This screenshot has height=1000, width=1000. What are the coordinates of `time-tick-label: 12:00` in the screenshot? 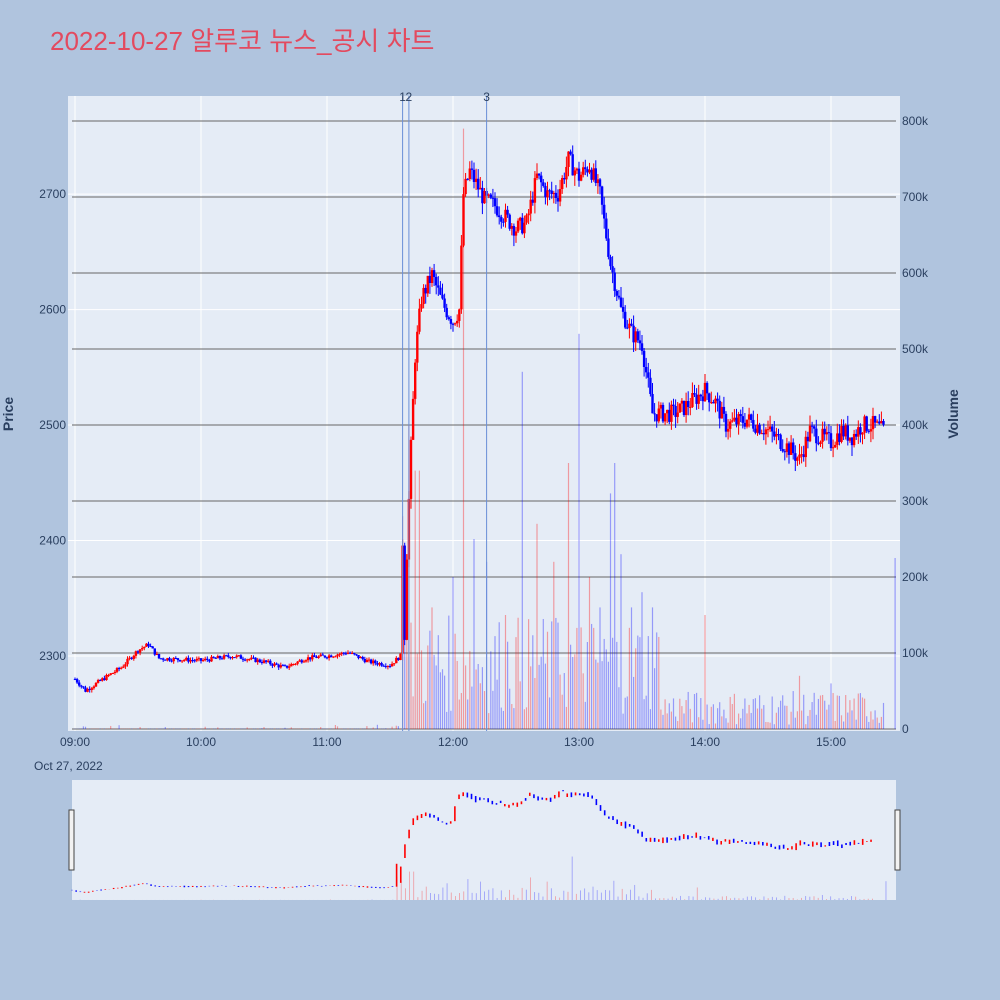 It's located at (453, 742).